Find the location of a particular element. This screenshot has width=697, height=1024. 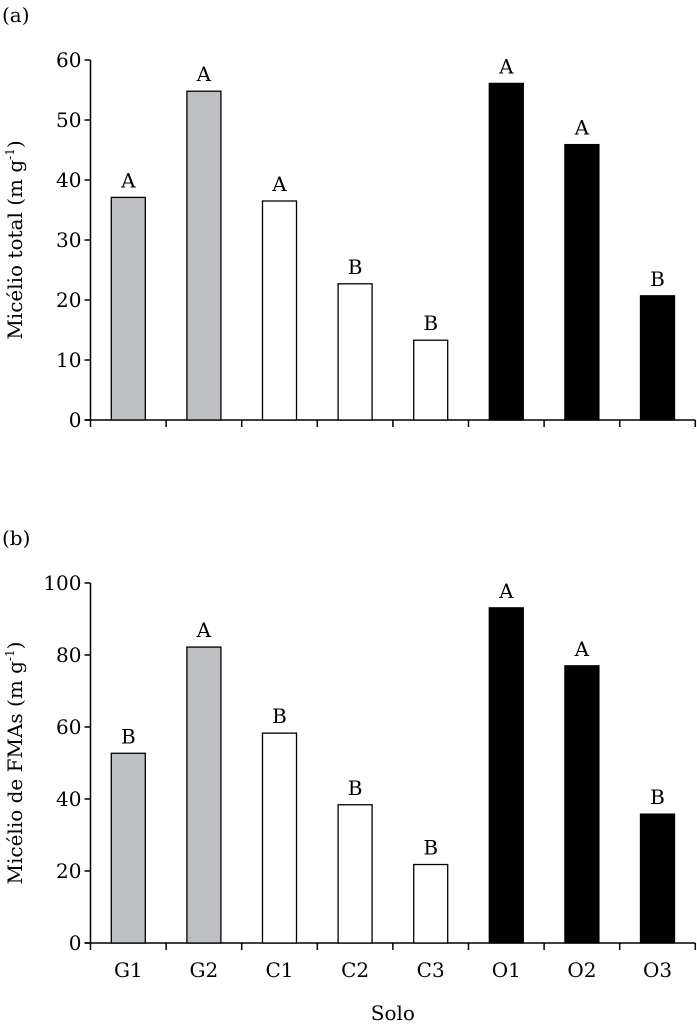

y-tick-label: 50 is located at coordinates (68, 120).